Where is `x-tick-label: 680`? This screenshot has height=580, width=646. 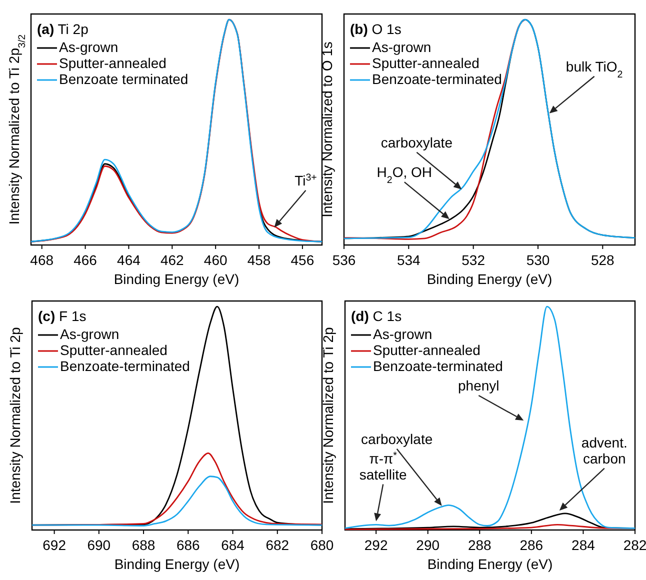 x-tick-label: 680 is located at coordinates (322, 545).